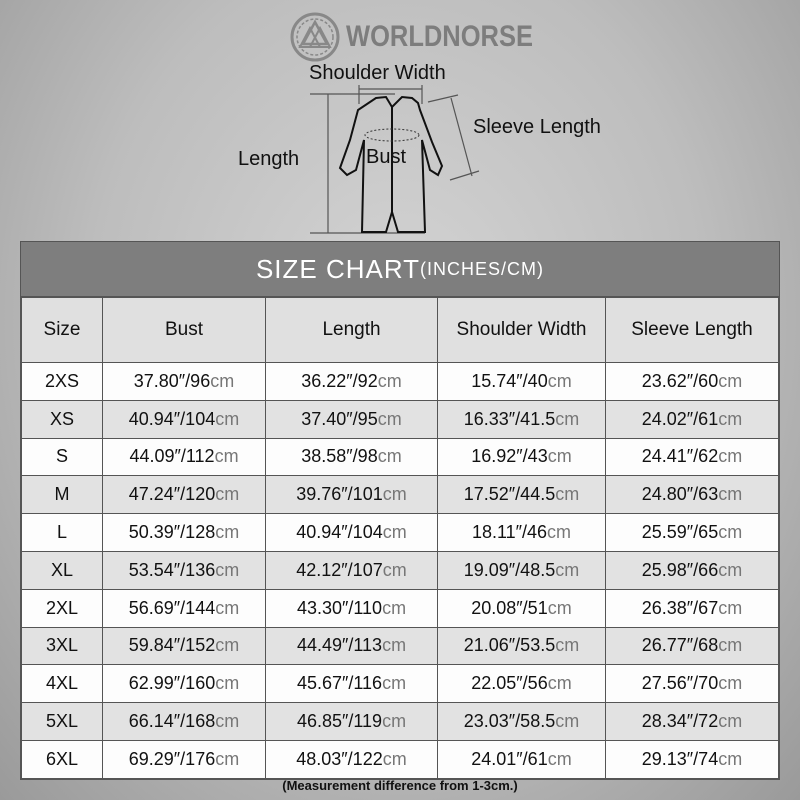 The width and height of the screenshot is (800, 800). I want to click on cell-value: 21.06″/53.5, so click(509, 645).